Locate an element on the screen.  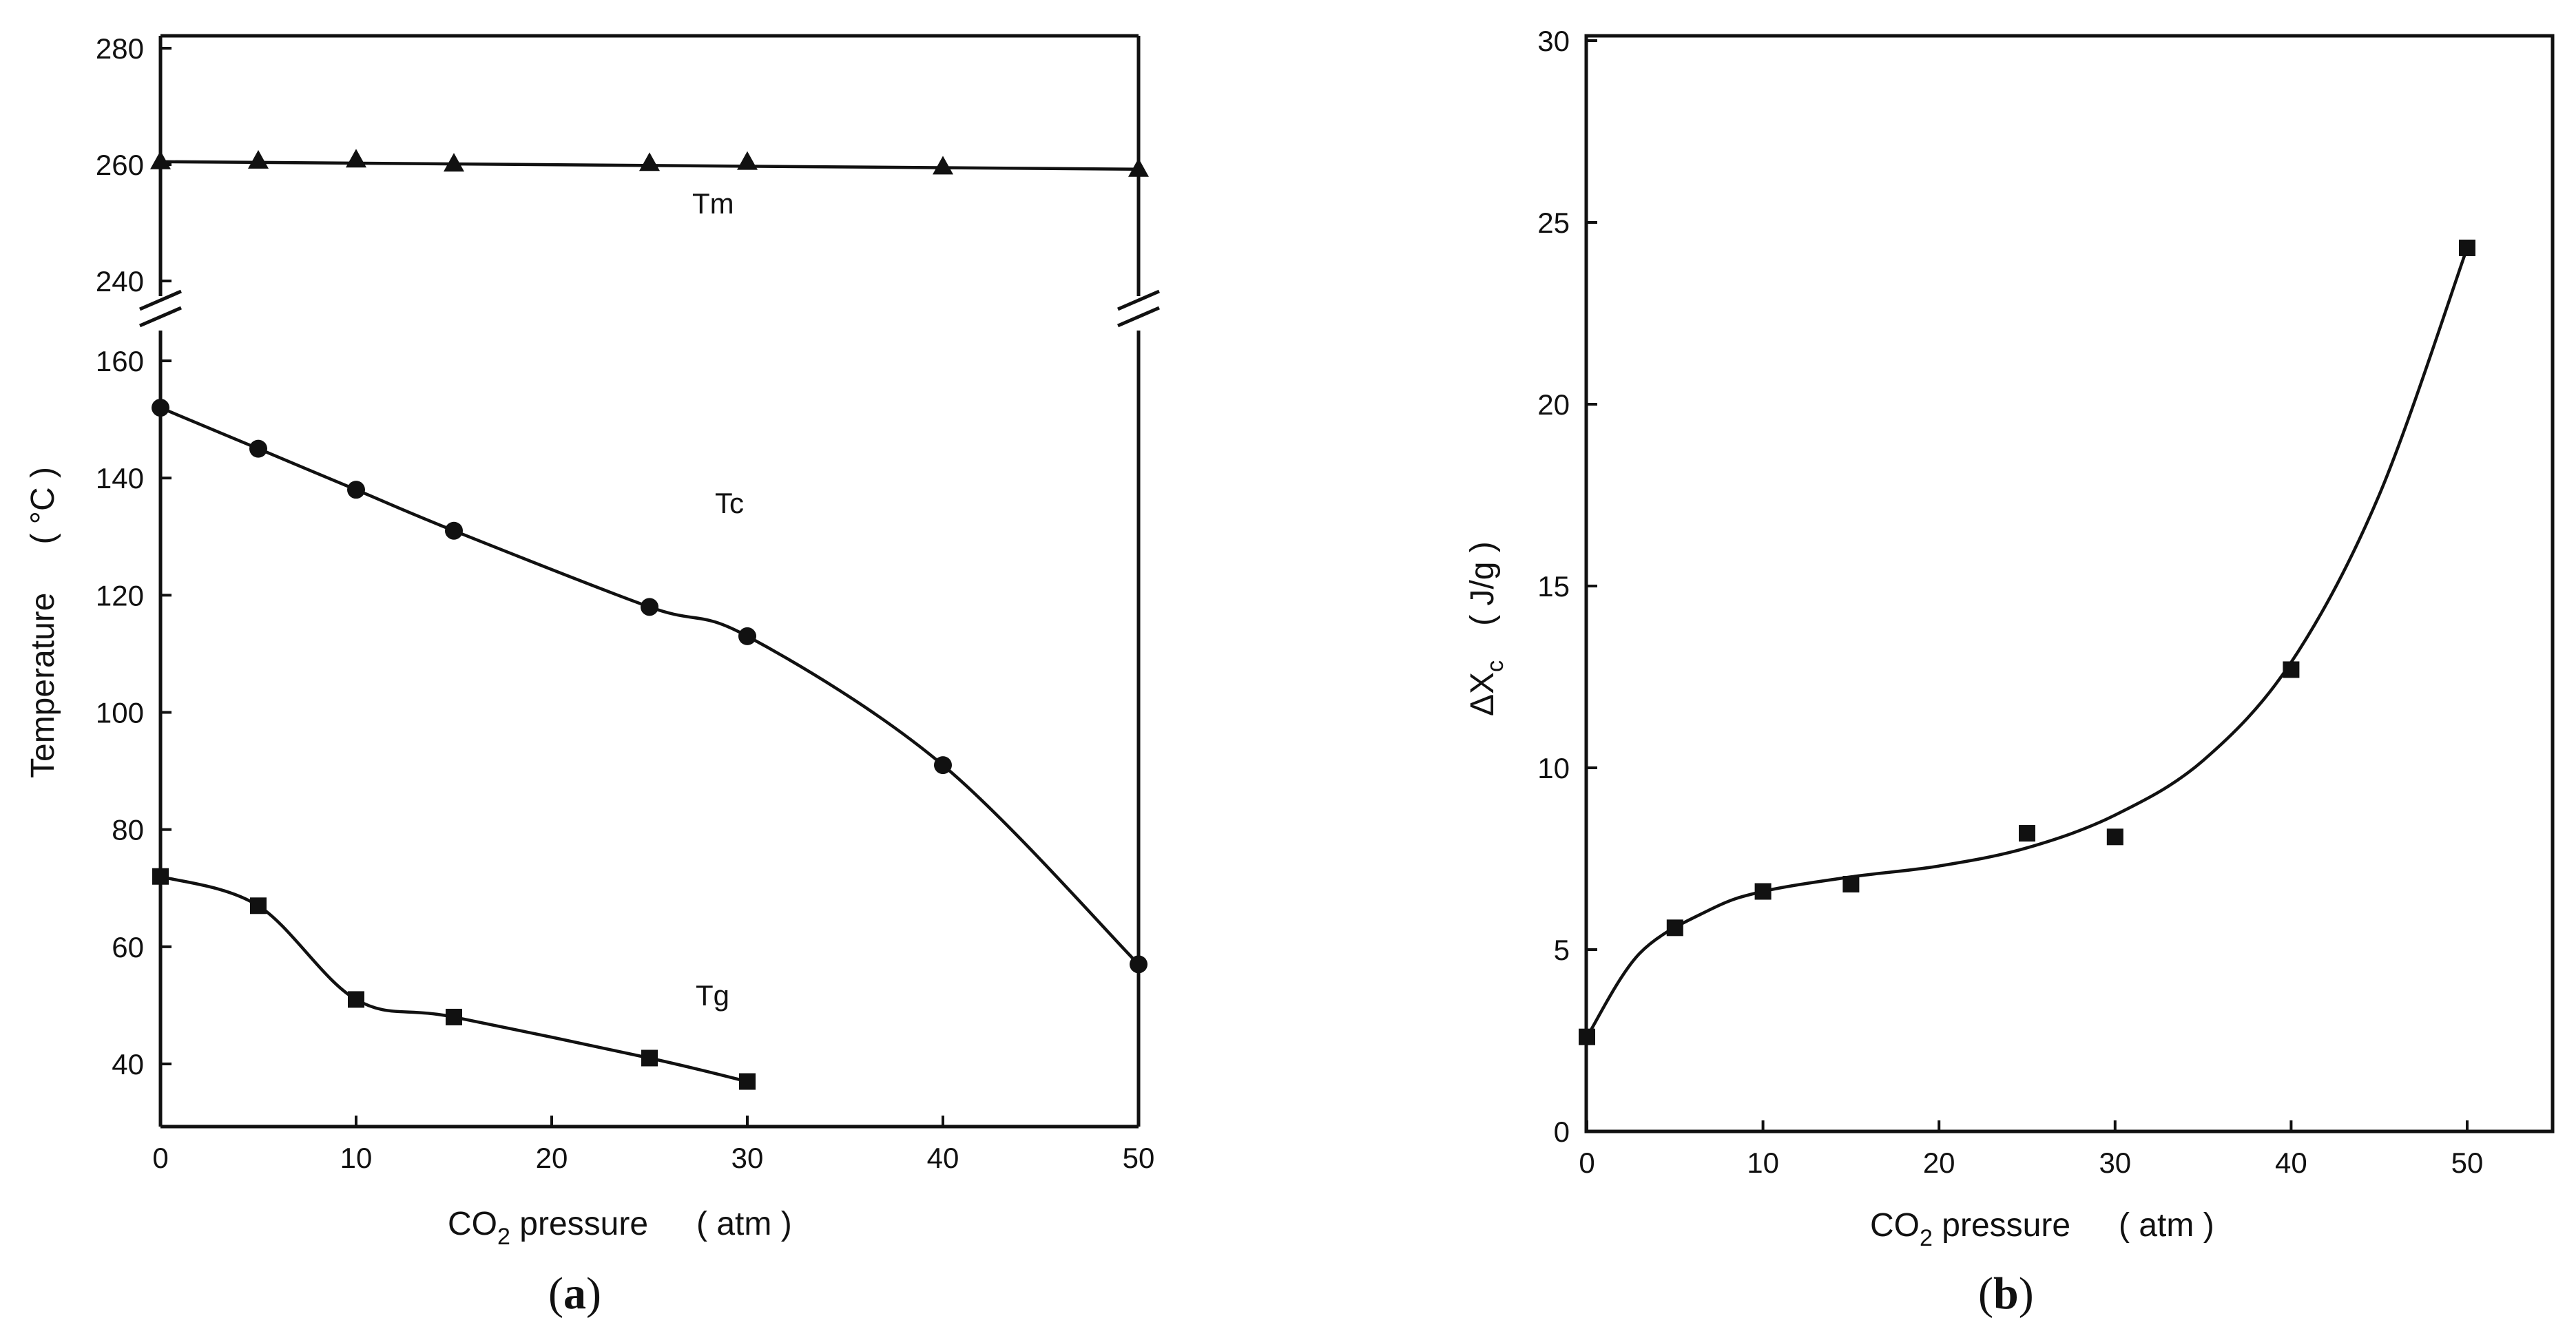
y-tick-label: 0 is located at coordinates (1562, 1132).